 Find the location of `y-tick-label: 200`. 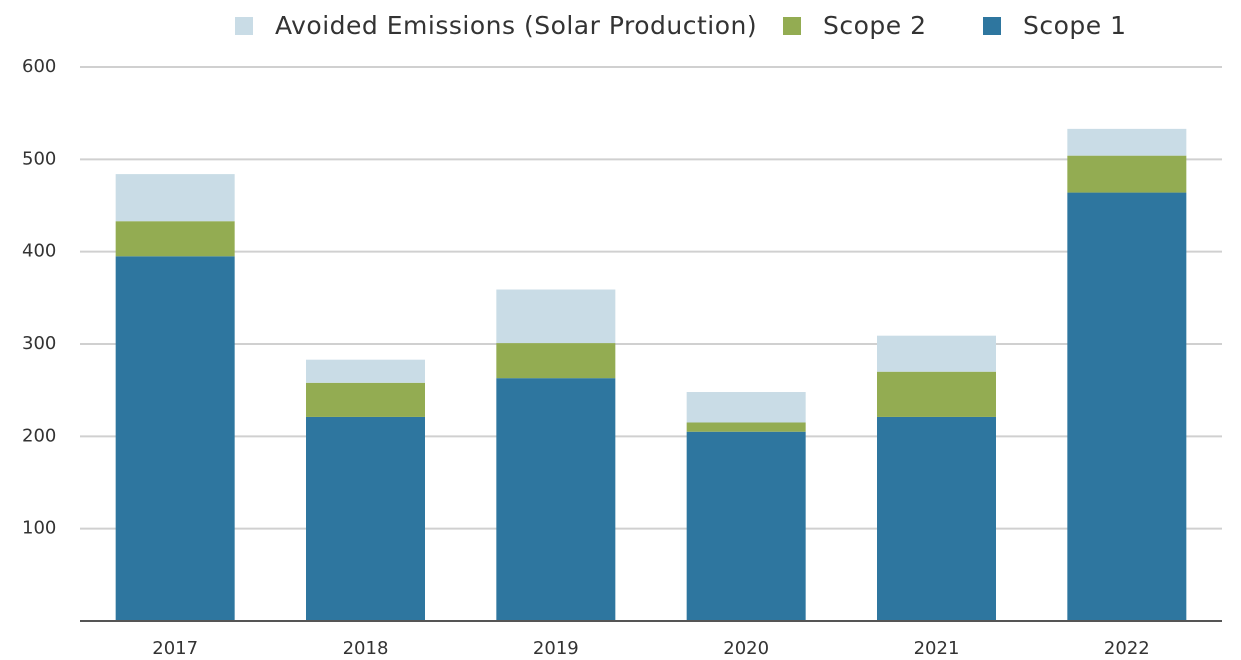

y-tick-label: 200 is located at coordinates (39, 435).